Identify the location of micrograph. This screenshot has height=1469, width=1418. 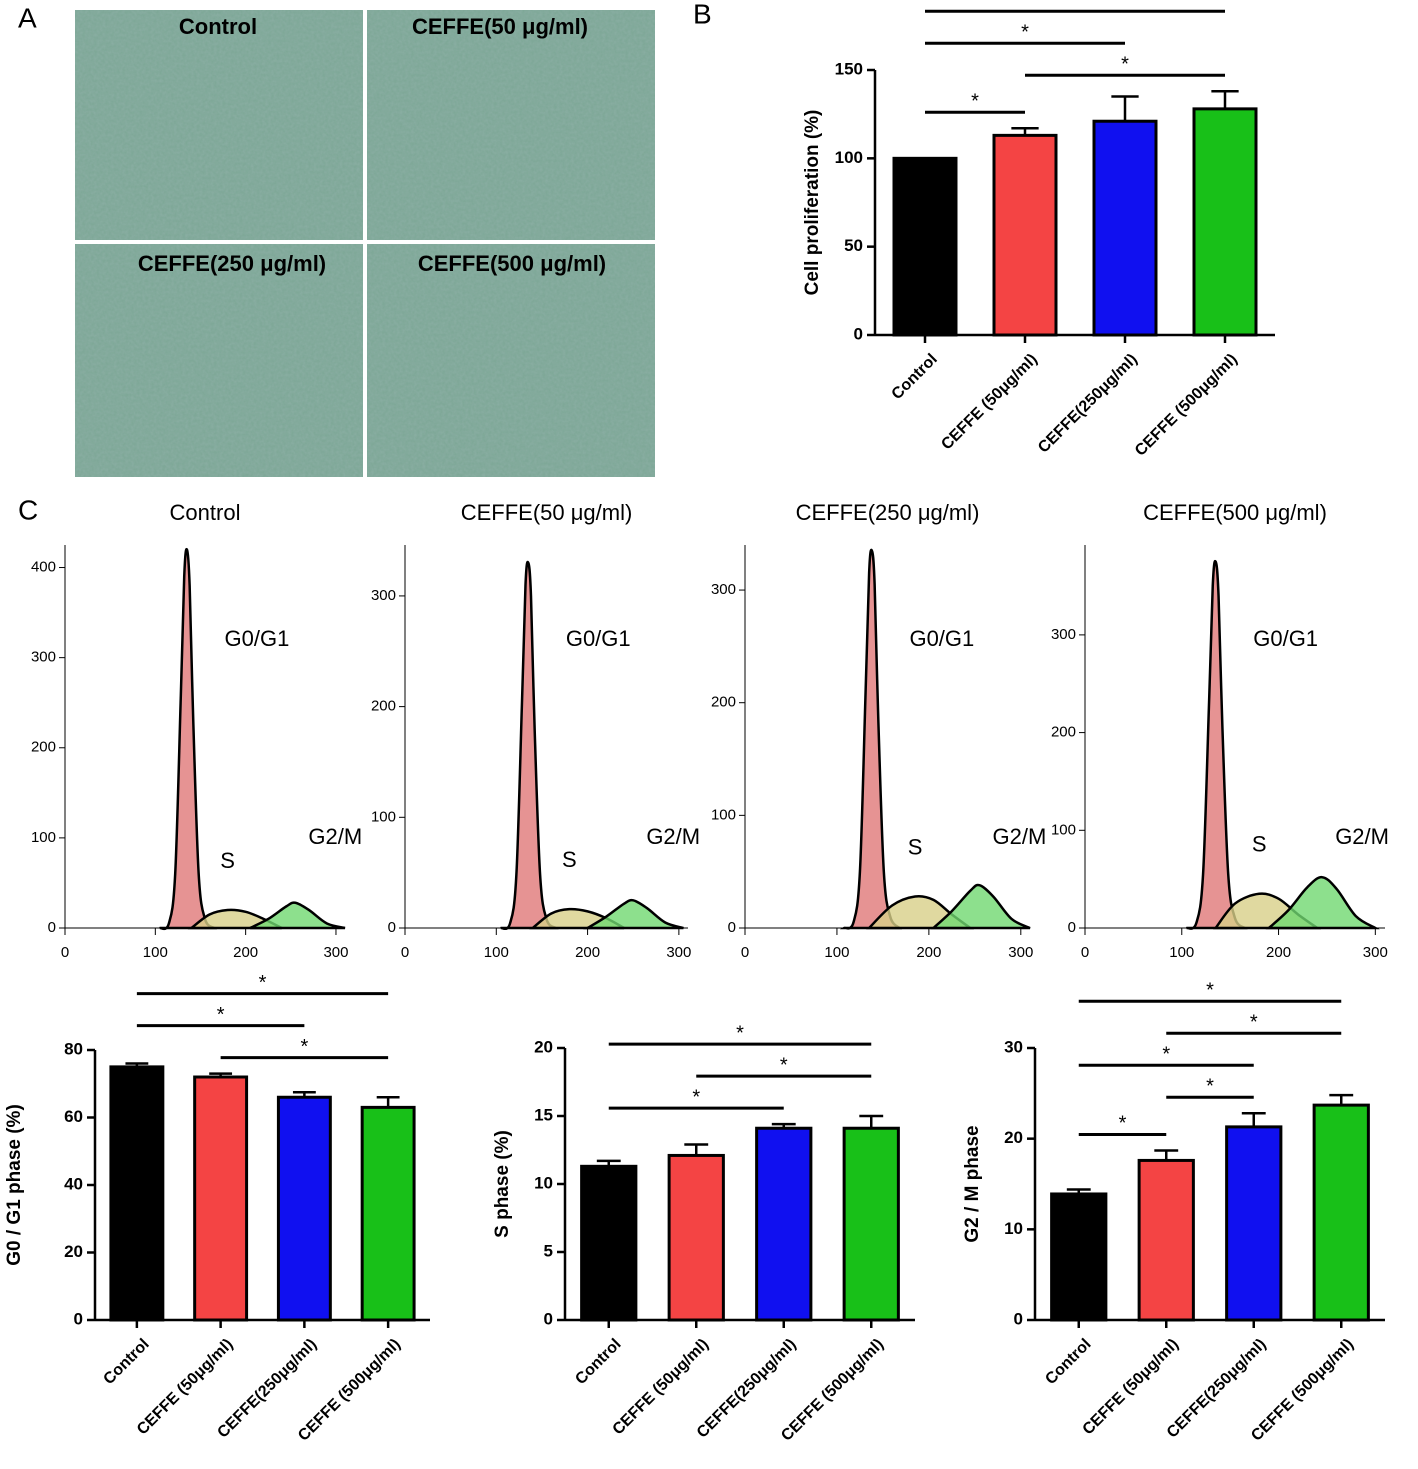
(219, 125).